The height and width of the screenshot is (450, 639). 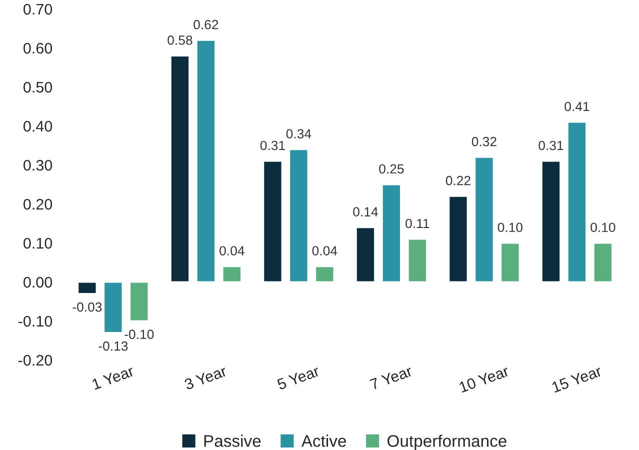 What do you see at coordinates (180, 40) in the screenshot?
I see `data-label: 0.58` at bounding box center [180, 40].